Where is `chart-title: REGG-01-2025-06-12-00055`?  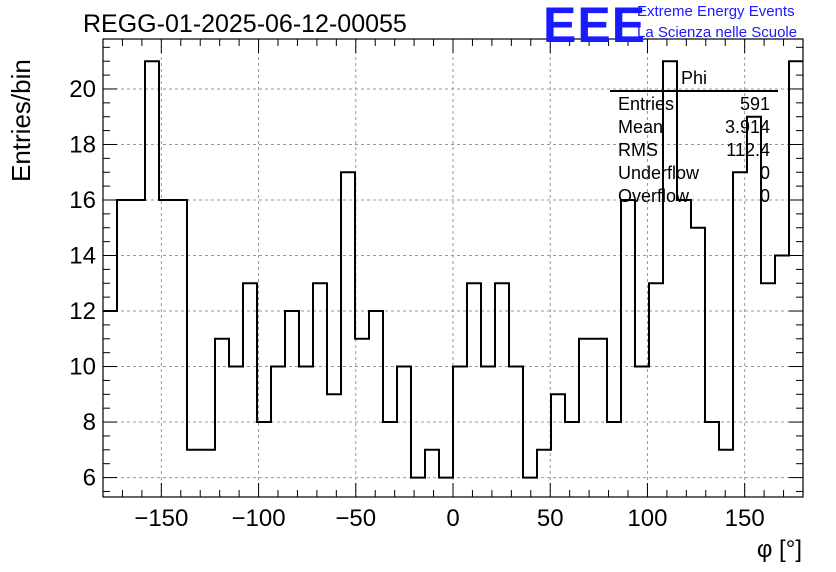 chart-title: REGG-01-2025-06-12-00055 is located at coordinates (245, 24).